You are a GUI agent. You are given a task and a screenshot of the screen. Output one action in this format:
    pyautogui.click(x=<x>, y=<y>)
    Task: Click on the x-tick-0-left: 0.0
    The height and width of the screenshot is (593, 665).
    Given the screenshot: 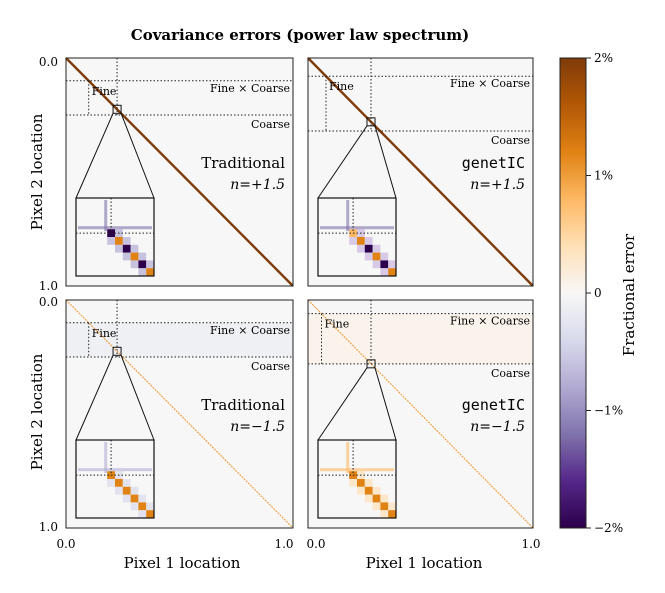 What is the action you would take?
    pyautogui.click(x=65, y=544)
    